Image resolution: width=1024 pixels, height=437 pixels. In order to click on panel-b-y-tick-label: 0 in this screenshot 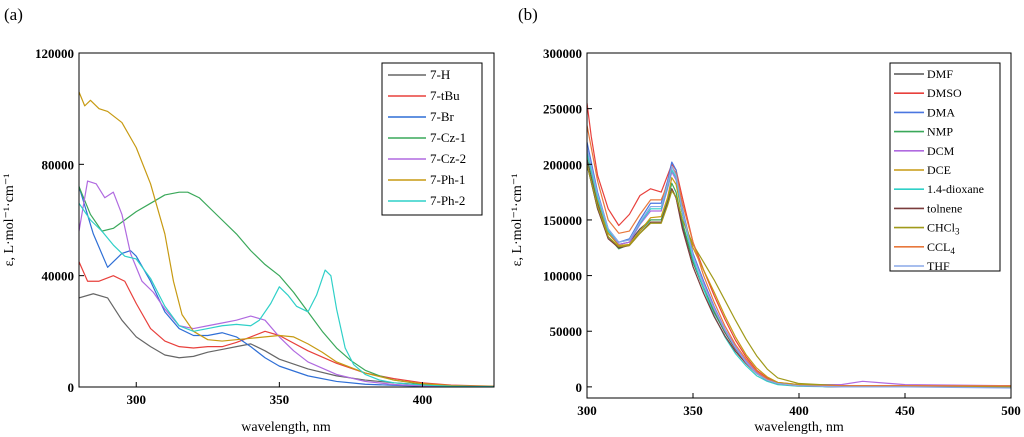, I will do `click(579, 387)`.